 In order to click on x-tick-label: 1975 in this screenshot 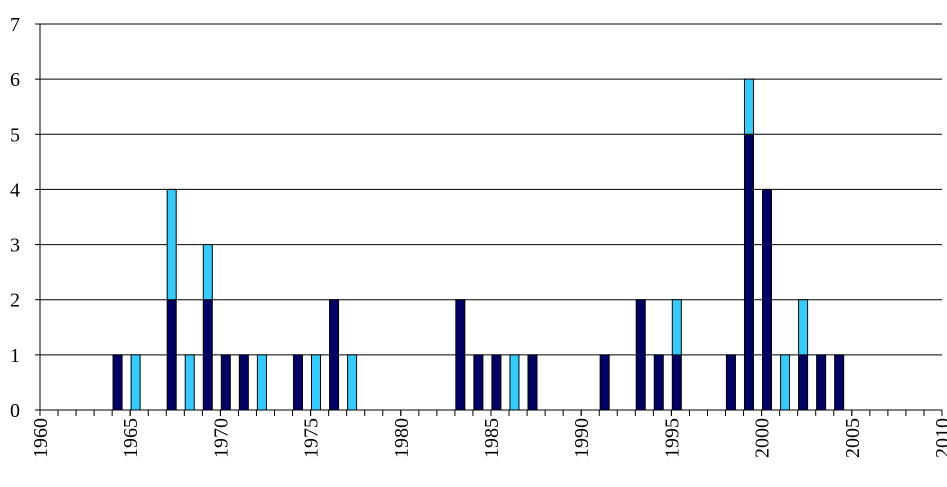, I will do `click(312, 438)`.